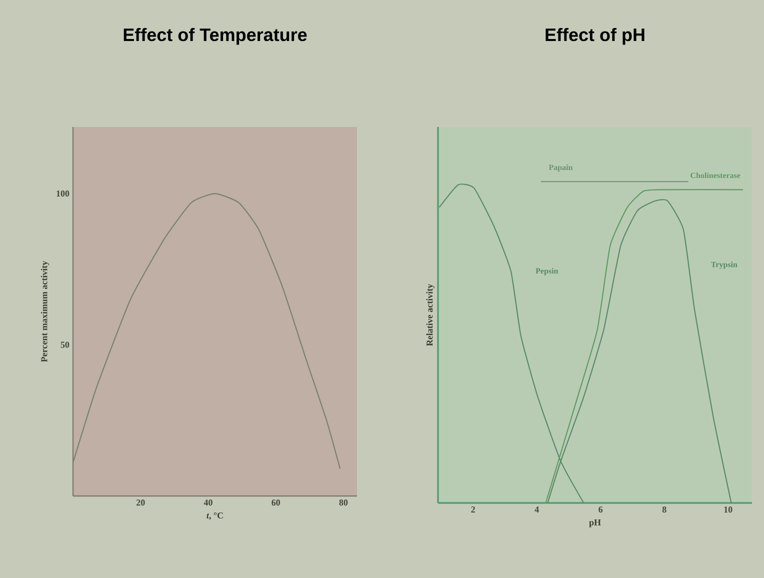 This screenshot has width=764, height=578. What do you see at coordinates (343, 503) in the screenshot?
I see `x-tick-label: 80` at bounding box center [343, 503].